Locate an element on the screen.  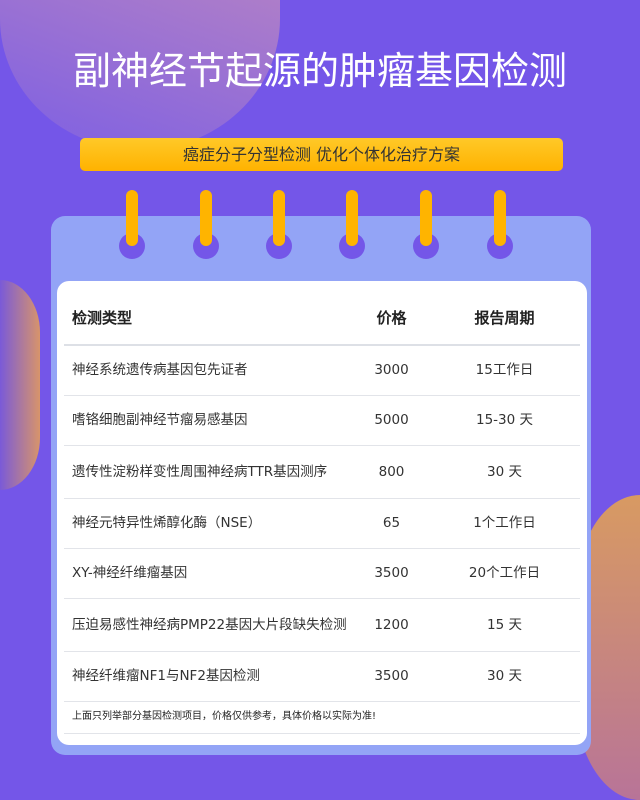
cell-price: 800 is located at coordinates (391, 472).